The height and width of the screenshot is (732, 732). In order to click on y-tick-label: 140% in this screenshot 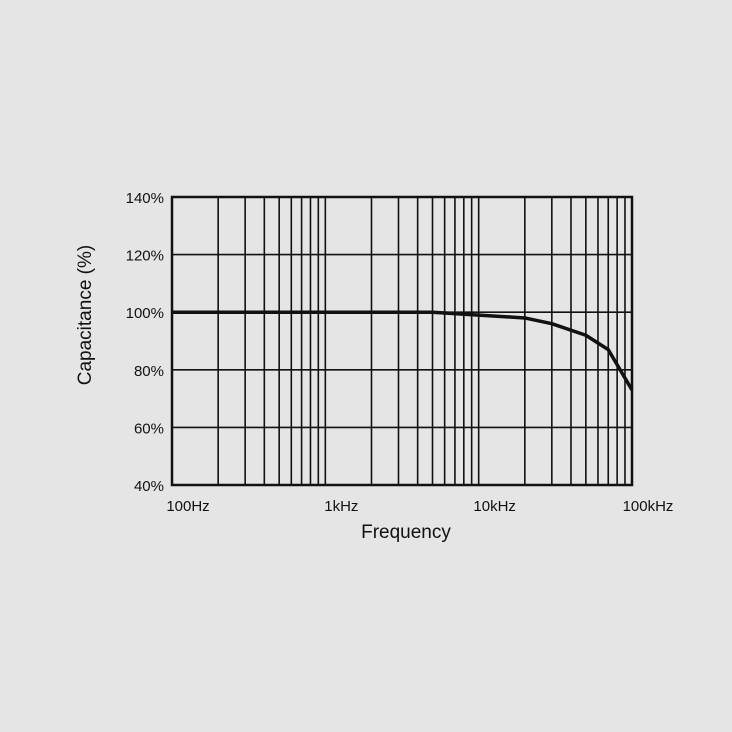, I will do `click(145, 198)`.